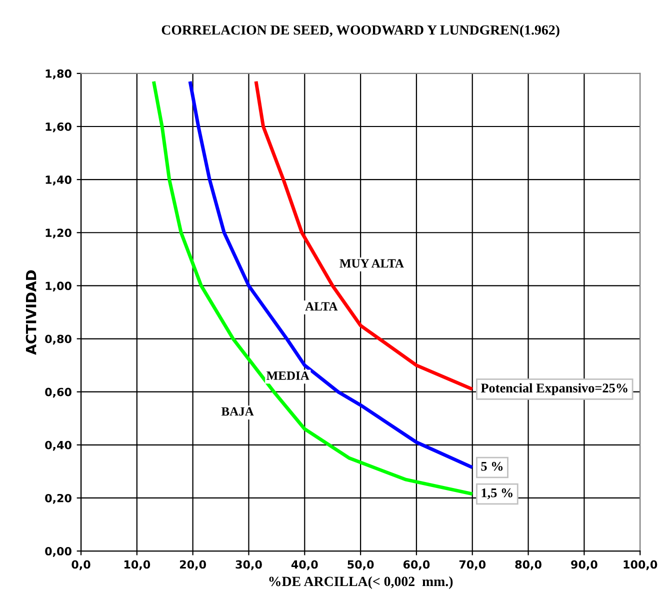 Image resolution: width=664 pixels, height=597 pixels. What do you see at coordinates (58, 552) in the screenshot?
I see `y-tick-label: 0,00` at bounding box center [58, 552].